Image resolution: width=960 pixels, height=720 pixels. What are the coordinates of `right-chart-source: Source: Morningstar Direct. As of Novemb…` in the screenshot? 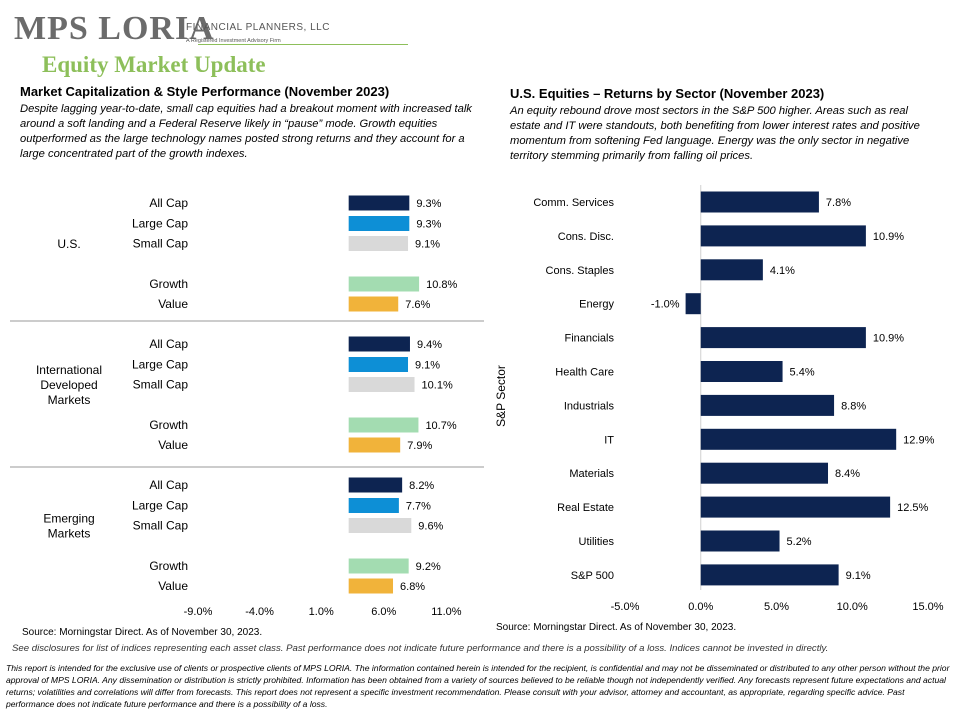 It's located at (616, 627).